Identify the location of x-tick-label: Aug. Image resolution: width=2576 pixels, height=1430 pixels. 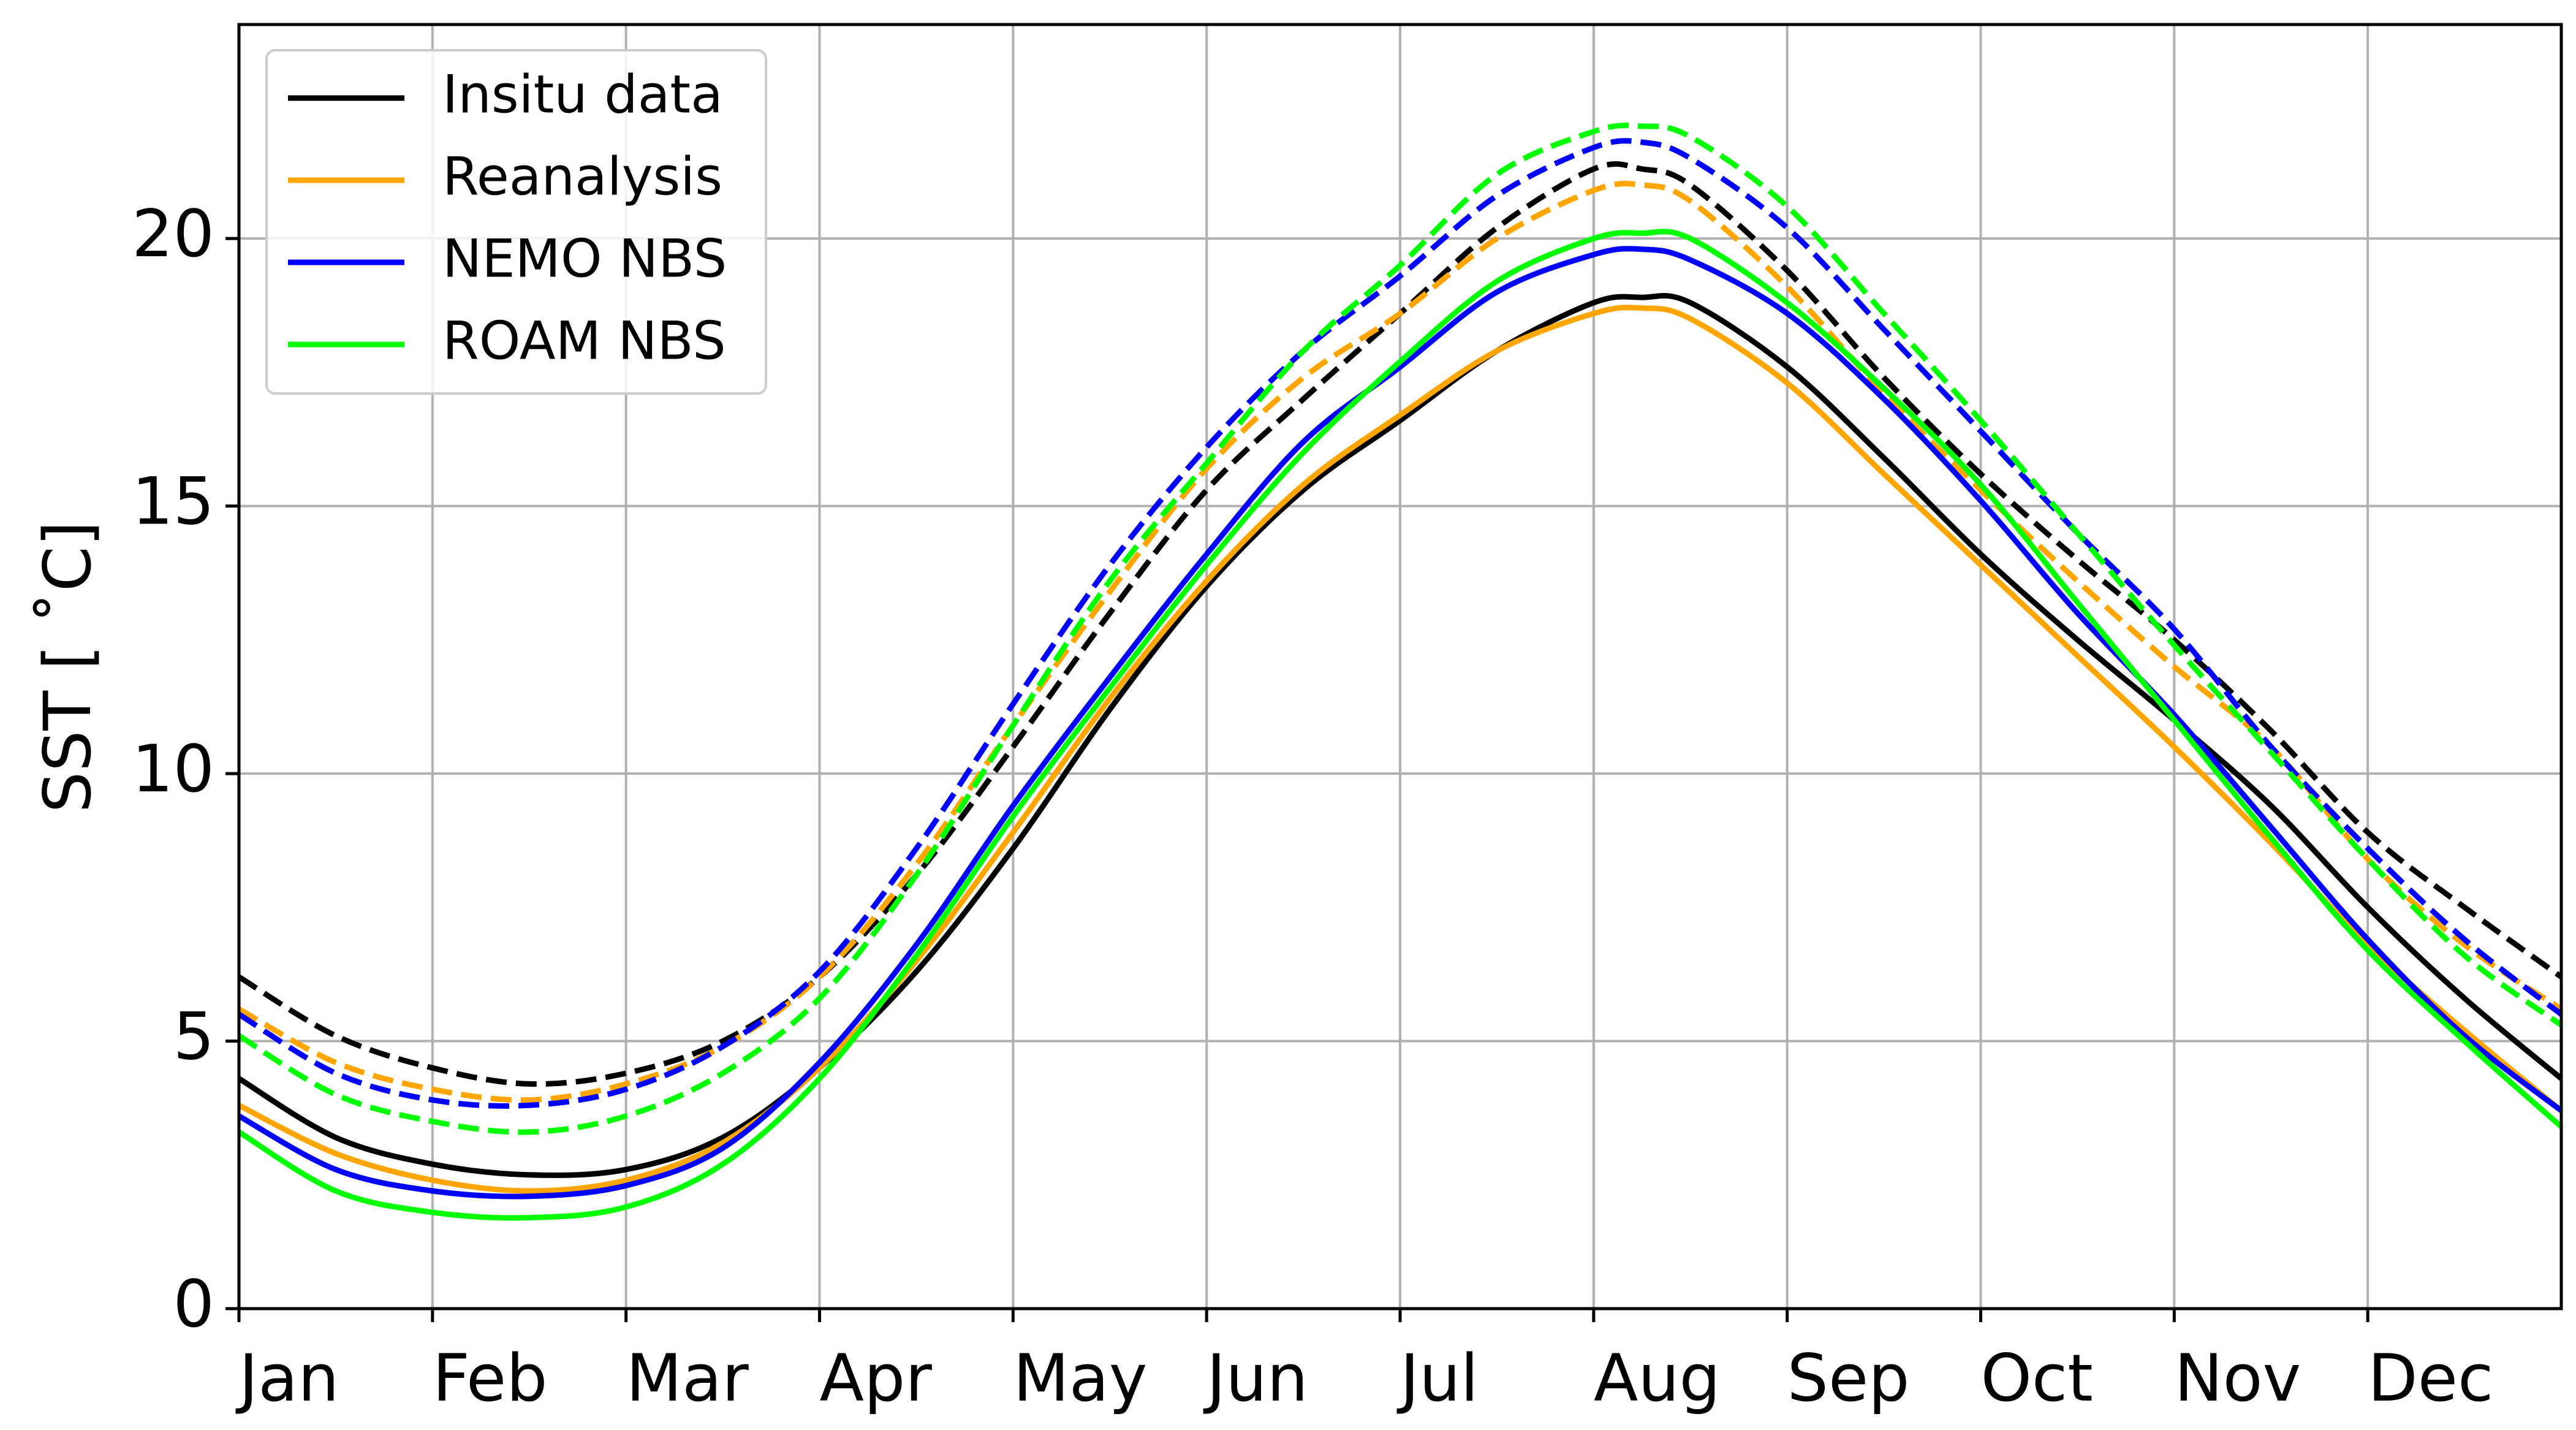
(1657, 1379).